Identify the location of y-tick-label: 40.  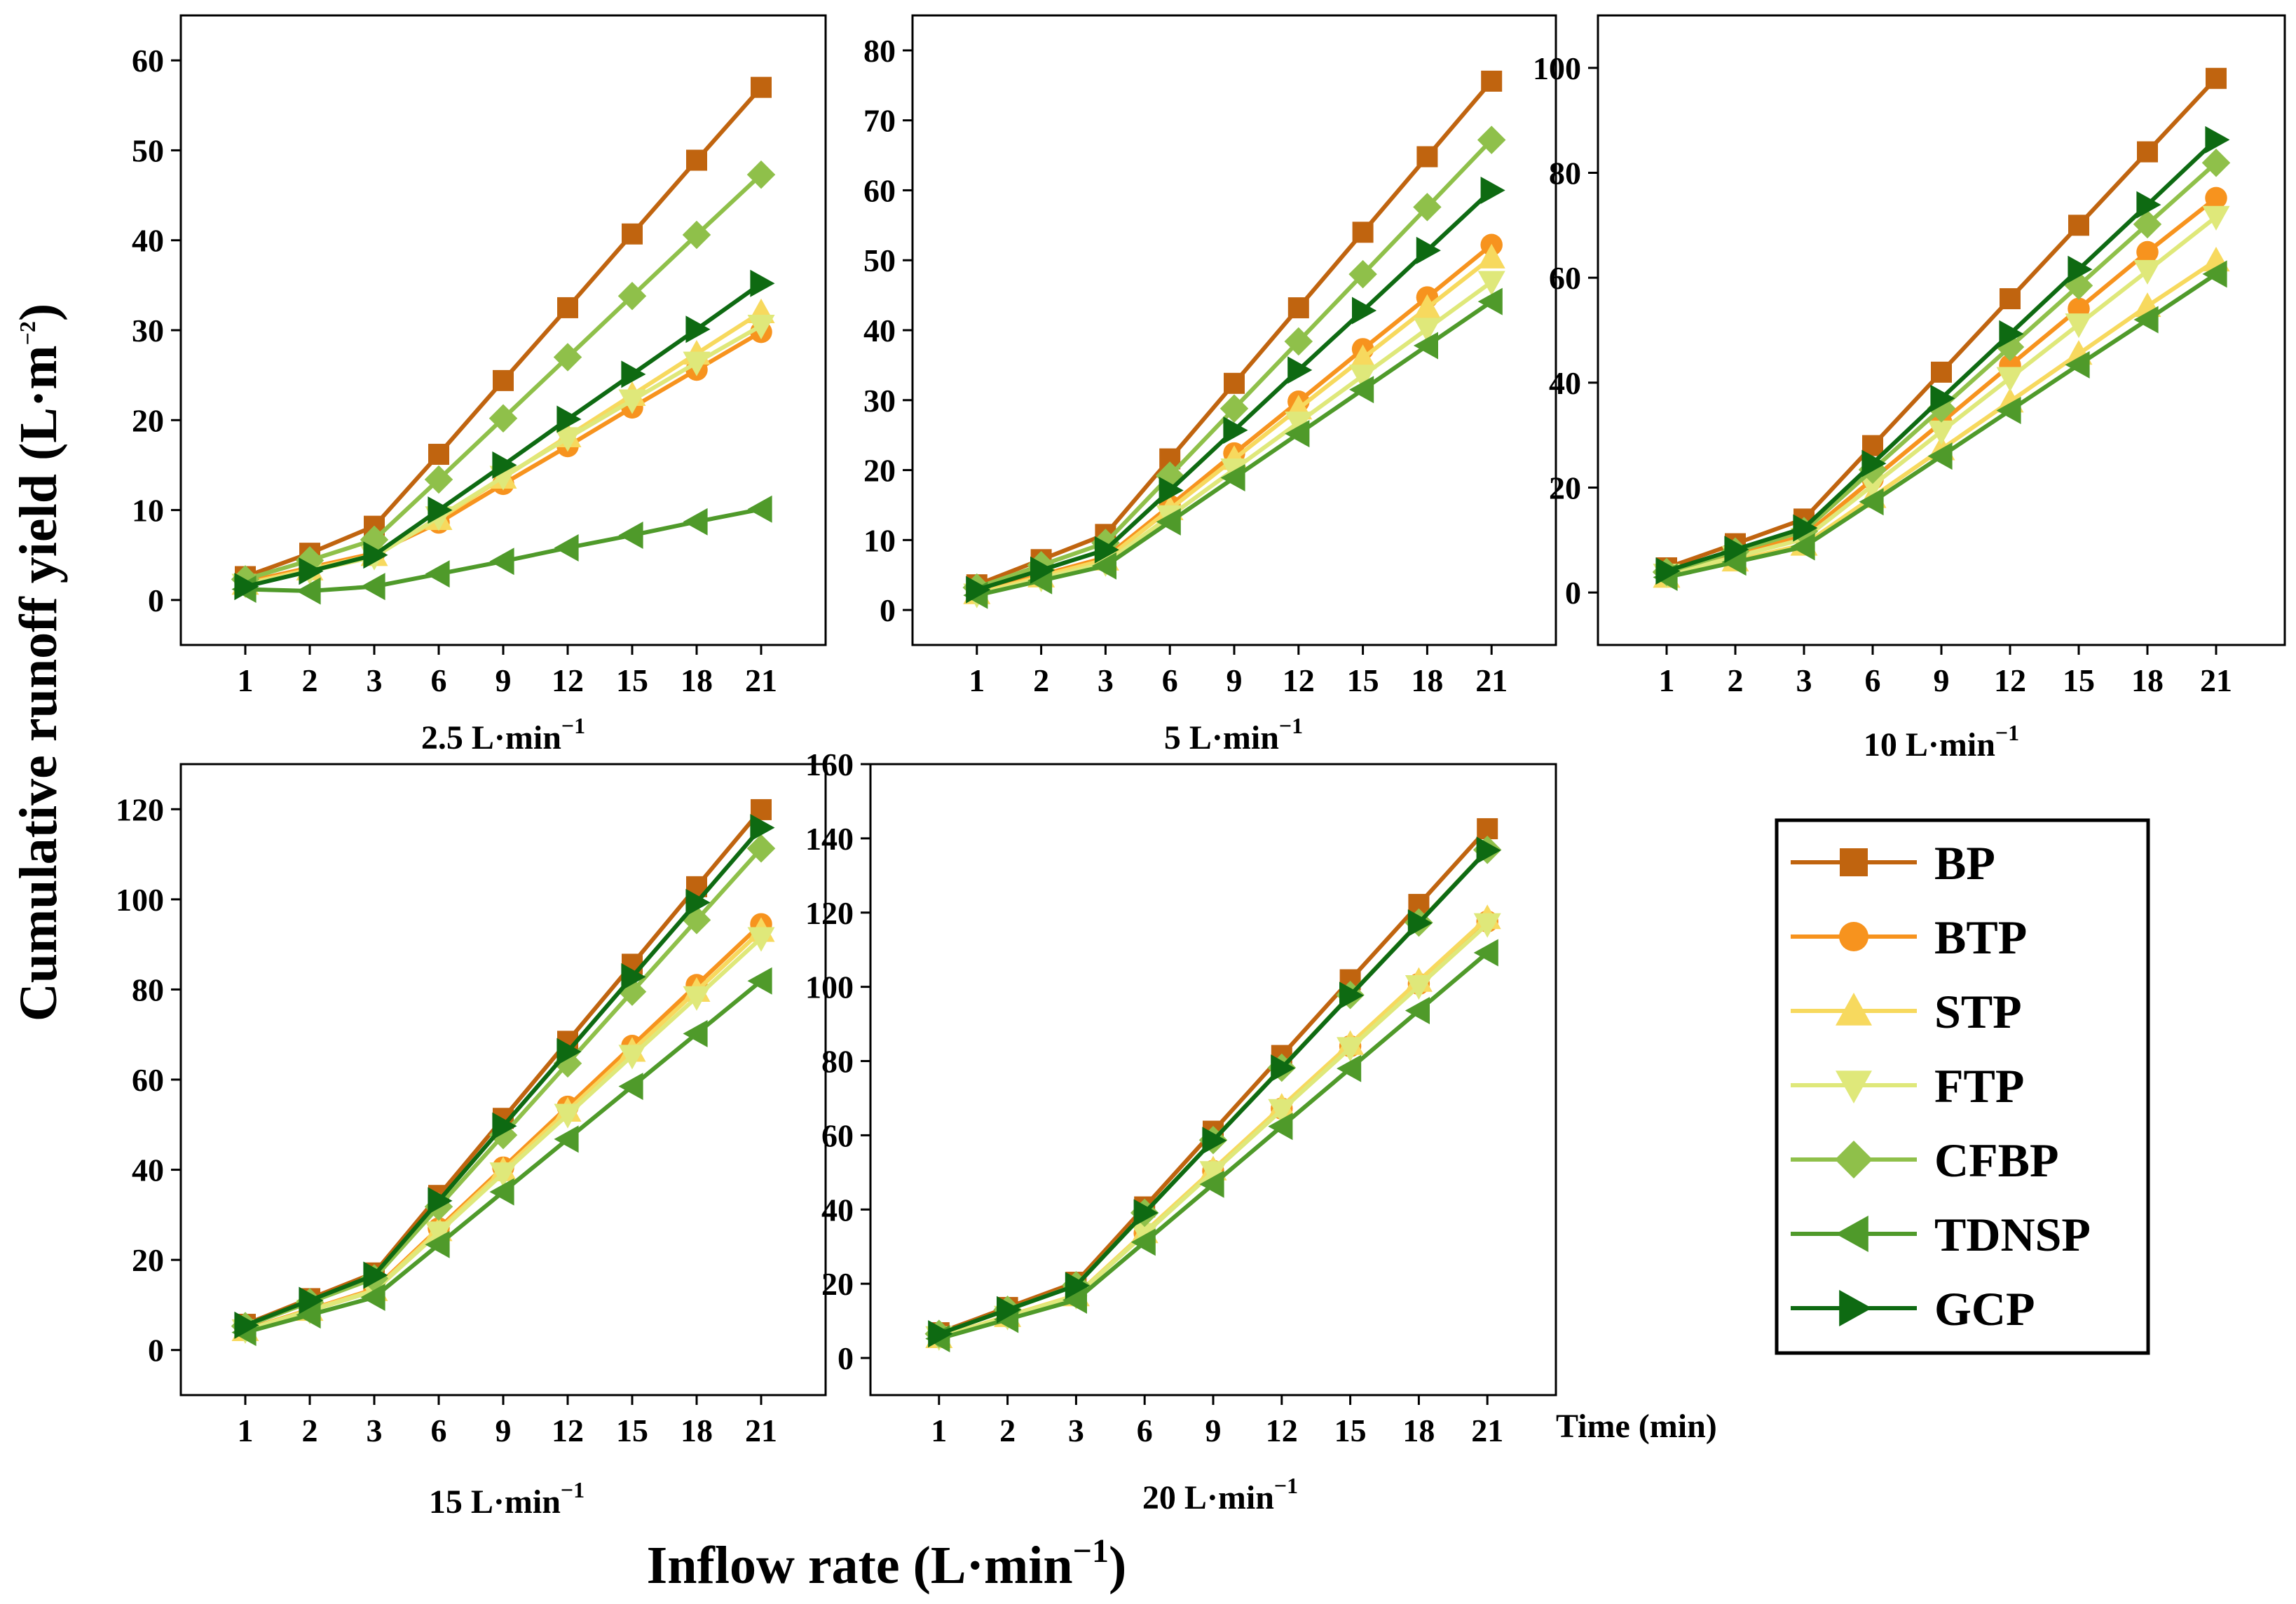
(148, 1170).